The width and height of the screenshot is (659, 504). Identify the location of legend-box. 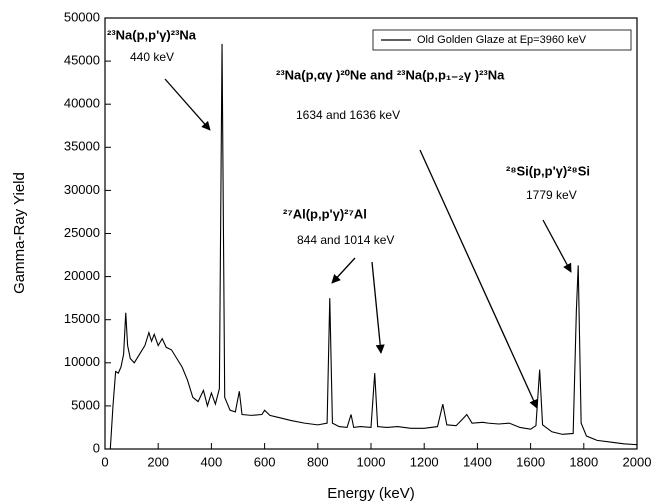
(502, 40).